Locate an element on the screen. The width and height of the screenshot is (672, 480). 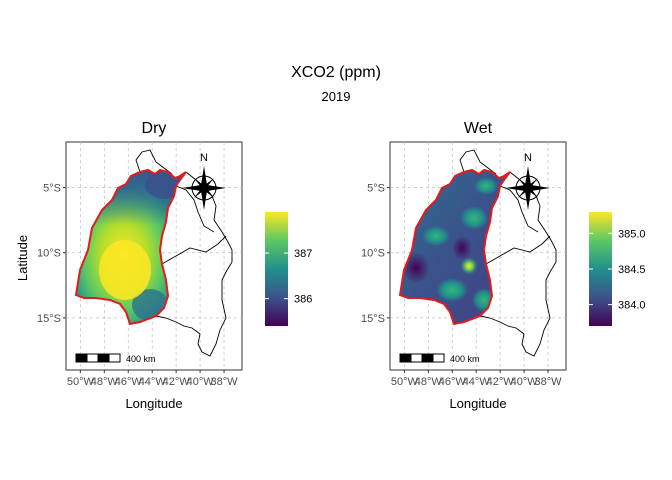
legend-tick-label: 385.0 is located at coordinates (632, 234).